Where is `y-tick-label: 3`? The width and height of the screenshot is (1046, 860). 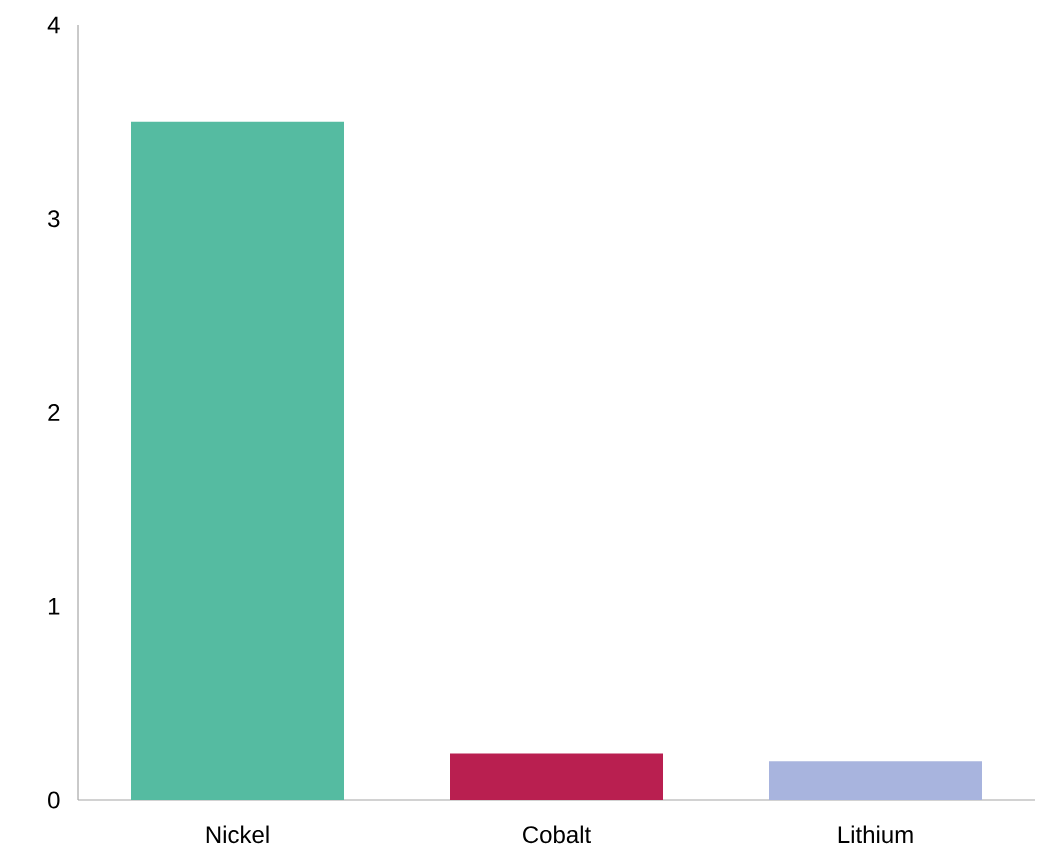
y-tick-label: 3 is located at coordinates (54, 219).